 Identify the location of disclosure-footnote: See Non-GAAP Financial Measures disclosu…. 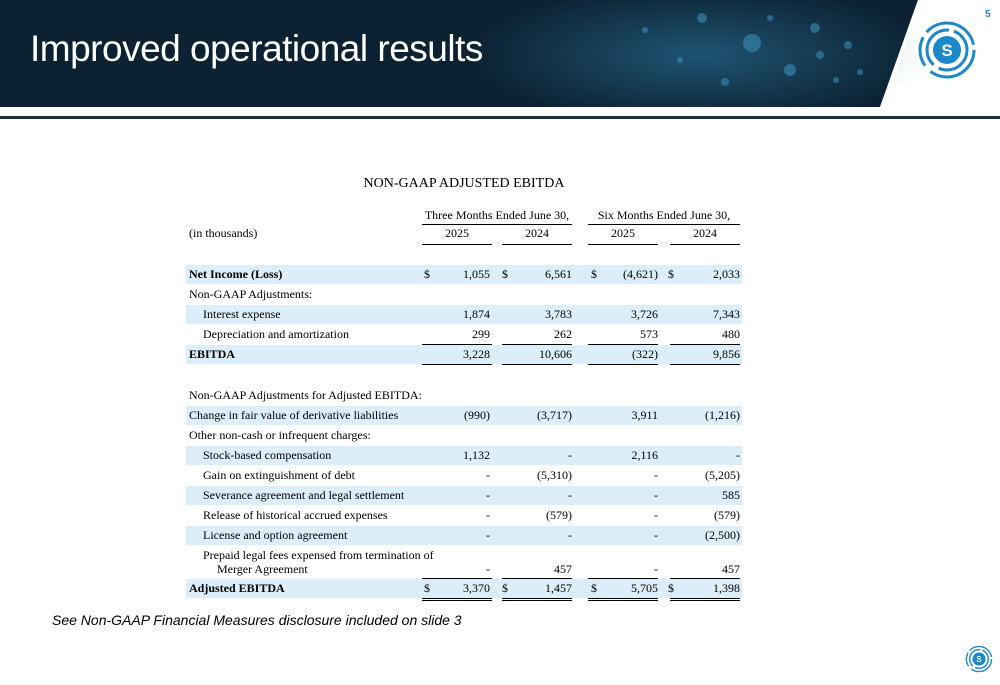
(257, 620).